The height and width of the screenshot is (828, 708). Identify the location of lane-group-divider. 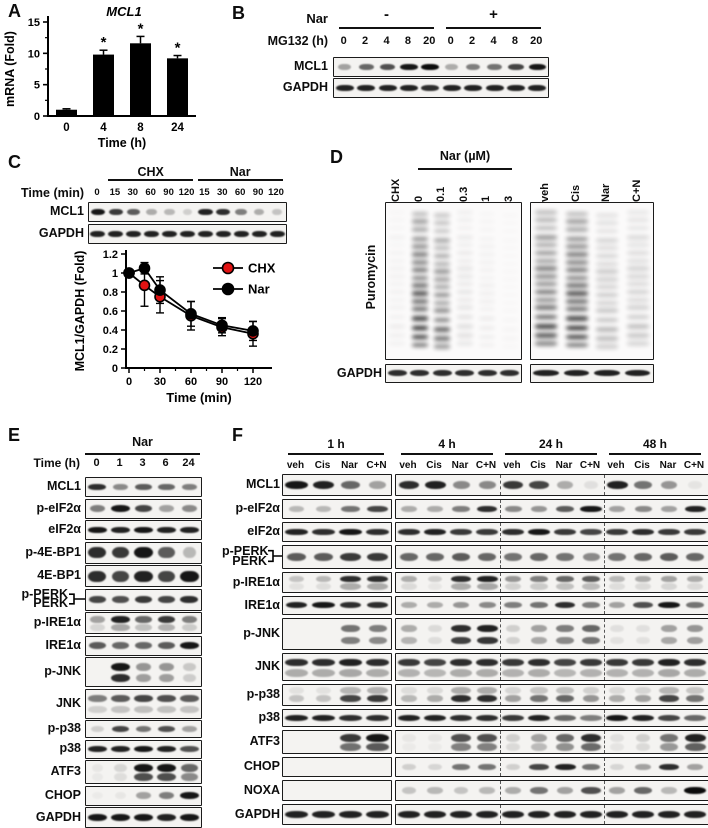
(604, 718).